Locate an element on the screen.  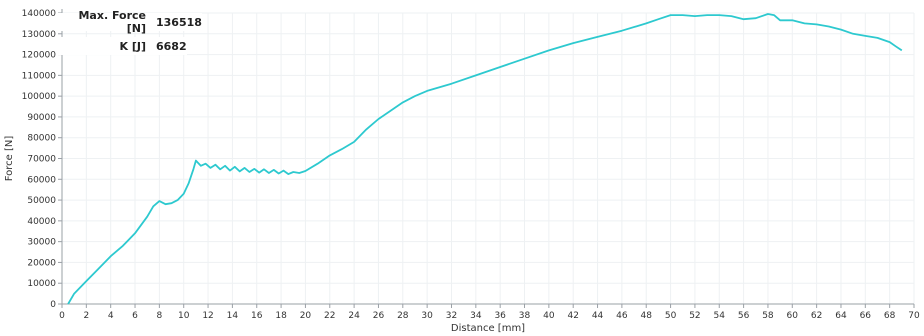
x-tick-label: 24 is located at coordinates (354, 316).